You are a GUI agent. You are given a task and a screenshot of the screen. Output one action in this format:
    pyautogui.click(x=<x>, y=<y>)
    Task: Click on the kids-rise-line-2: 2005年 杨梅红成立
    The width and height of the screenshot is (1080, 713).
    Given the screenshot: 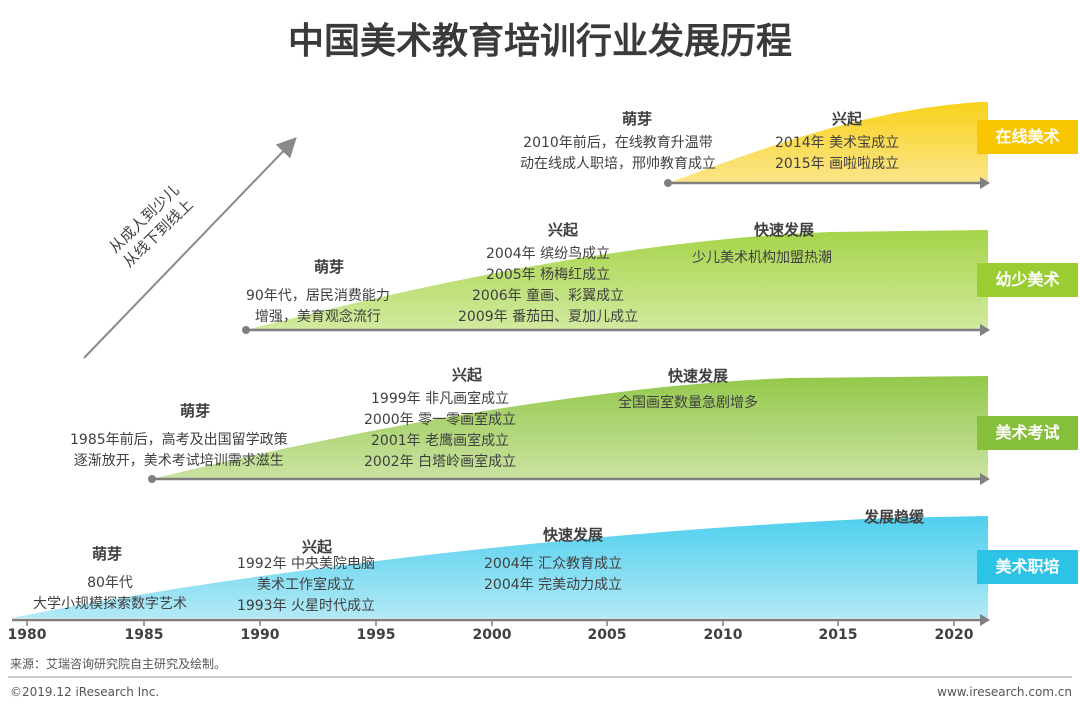 What is the action you would take?
    pyautogui.click(x=548, y=275)
    